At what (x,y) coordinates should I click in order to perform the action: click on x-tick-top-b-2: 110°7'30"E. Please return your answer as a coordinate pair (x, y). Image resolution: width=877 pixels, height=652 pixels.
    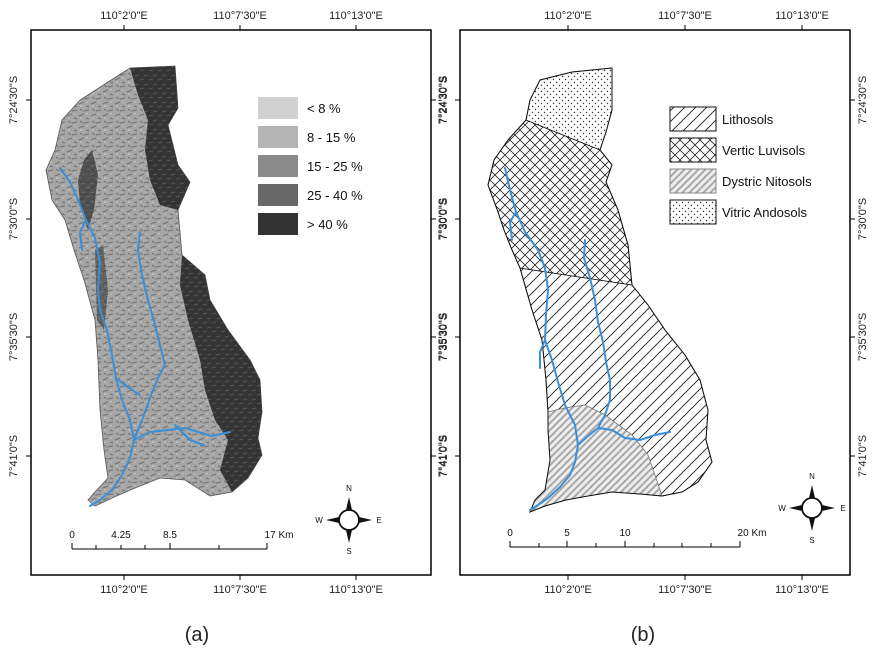
    Looking at the image, I should click on (685, 16).